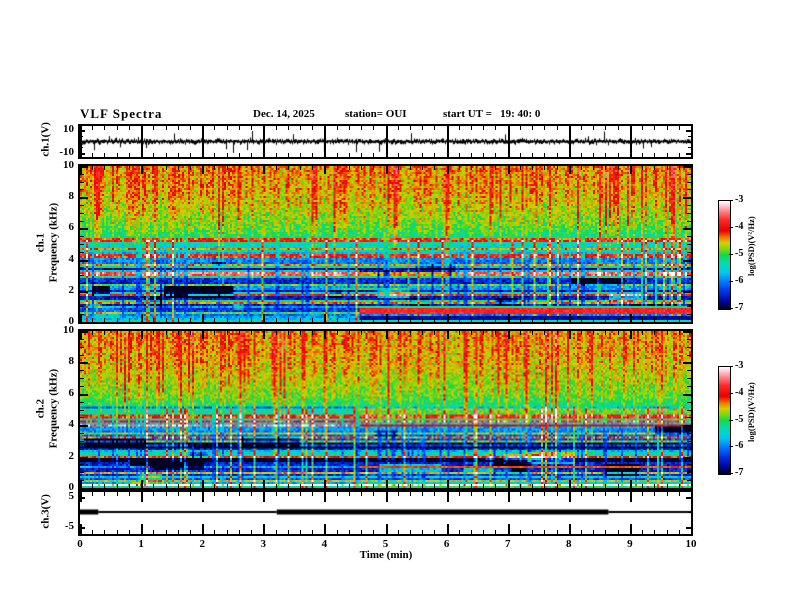 This screenshot has width=792, height=612. What do you see at coordinates (71, 496) in the screenshot?
I see `y-tick-label: 5` at bounding box center [71, 496].